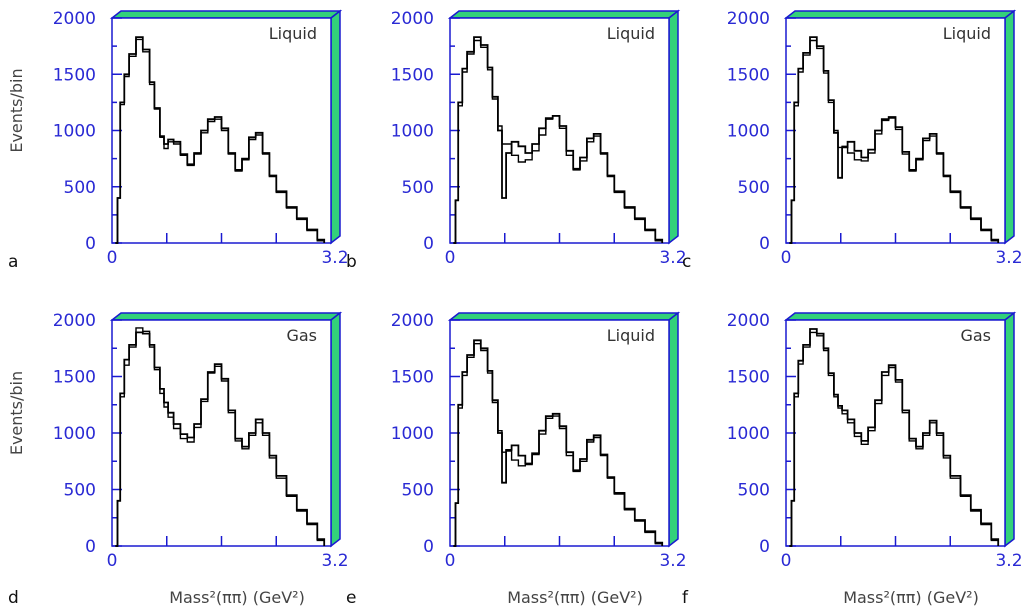 Image resolution: width=1023 pixels, height=606 pixels. What do you see at coordinates (351, 597) in the screenshot?
I see `panel-letter: e` at bounding box center [351, 597].